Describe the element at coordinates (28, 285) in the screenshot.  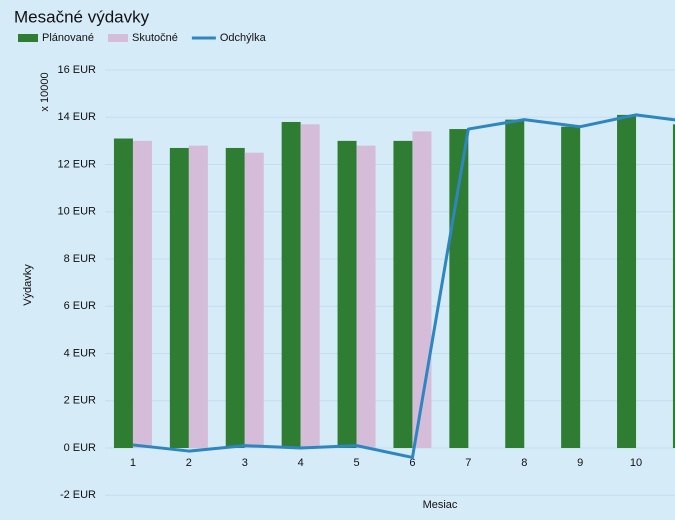
I see `y-axis-label: Výdavky` at that location.